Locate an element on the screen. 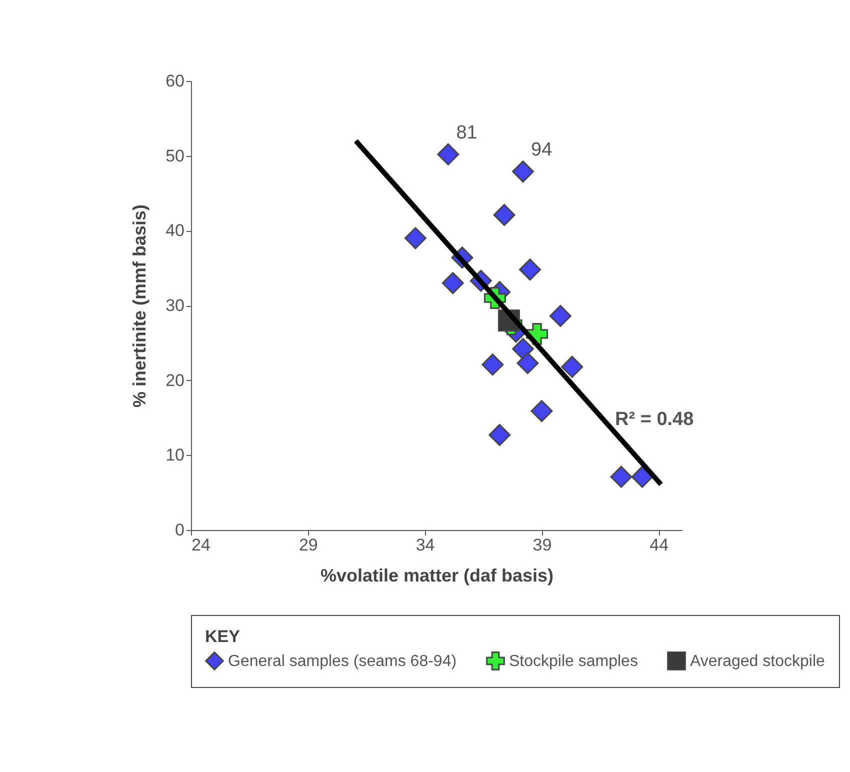 Image resolution: width=850 pixels, height=772 pixels. x-tick-label: 29 is located at coordinates (308, 545).